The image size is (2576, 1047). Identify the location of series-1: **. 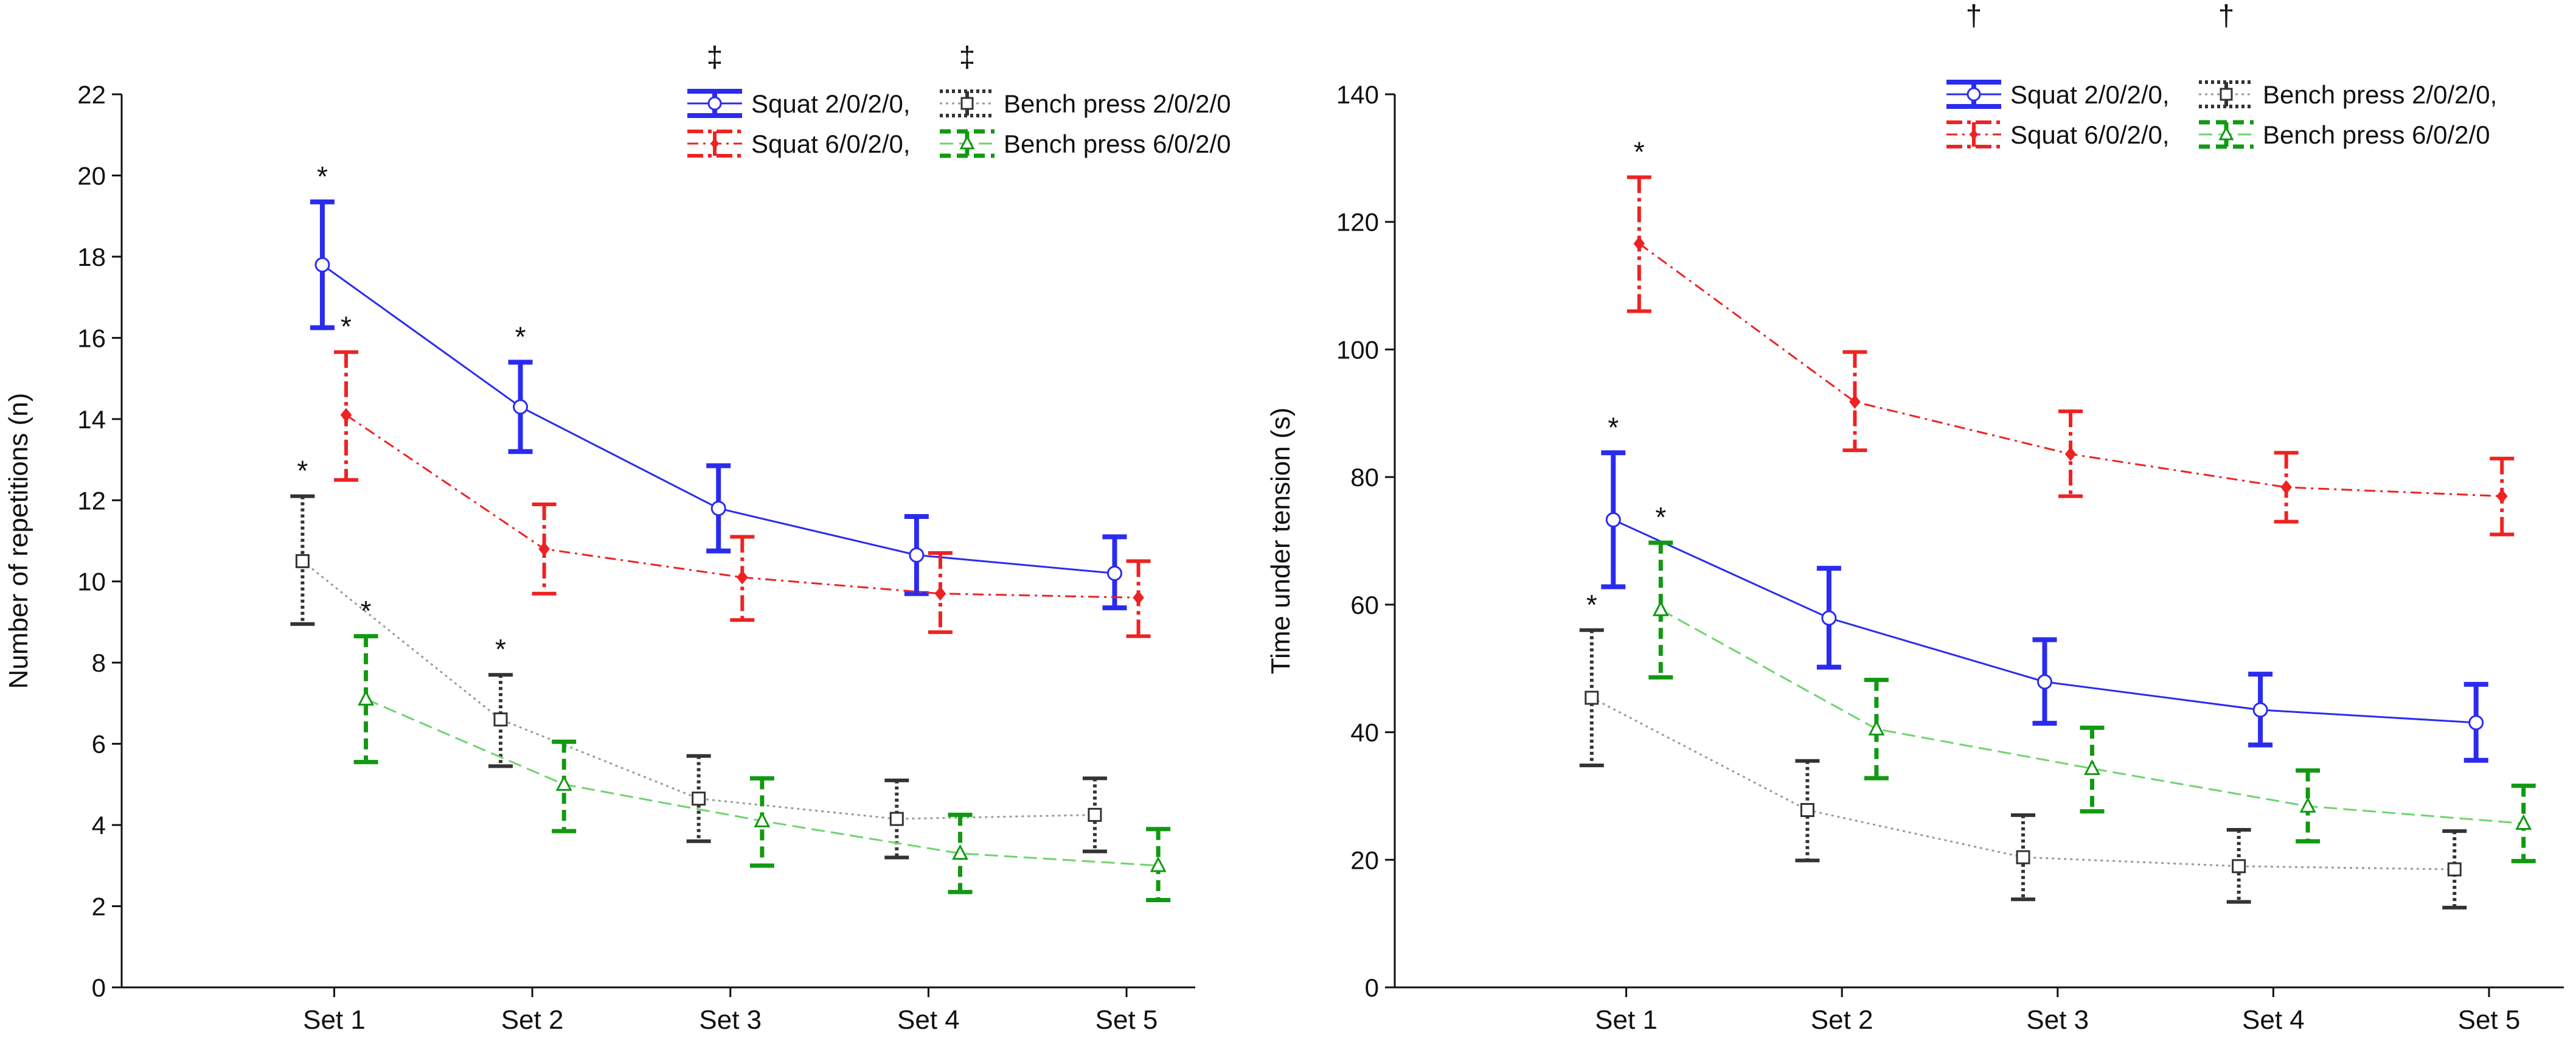
(718, 386).